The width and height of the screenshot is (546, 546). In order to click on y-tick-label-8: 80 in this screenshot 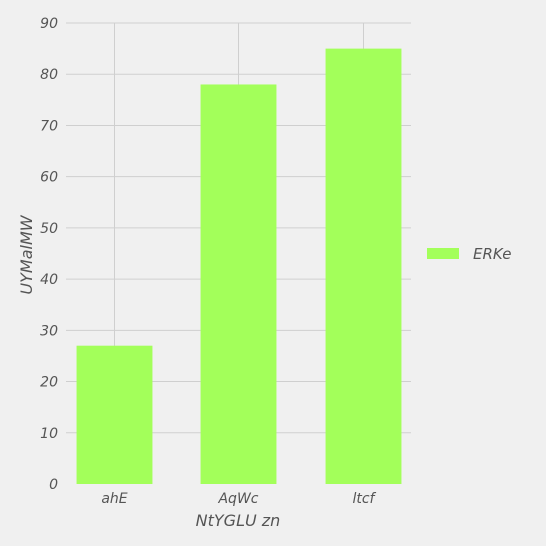, I will do `click(49, 75)`.